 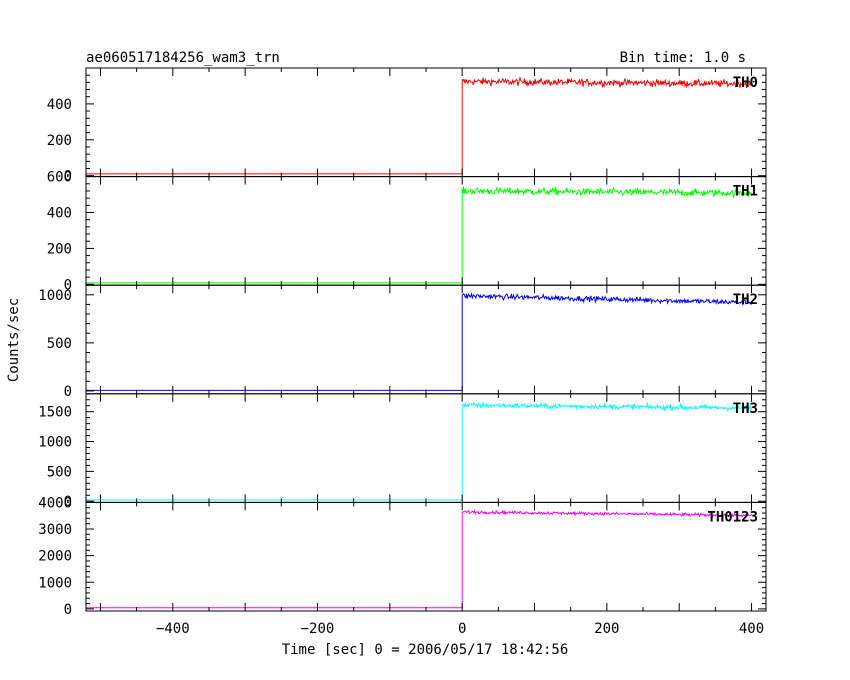 I want to click on series-line-th0123, so click(x=419, y=559).